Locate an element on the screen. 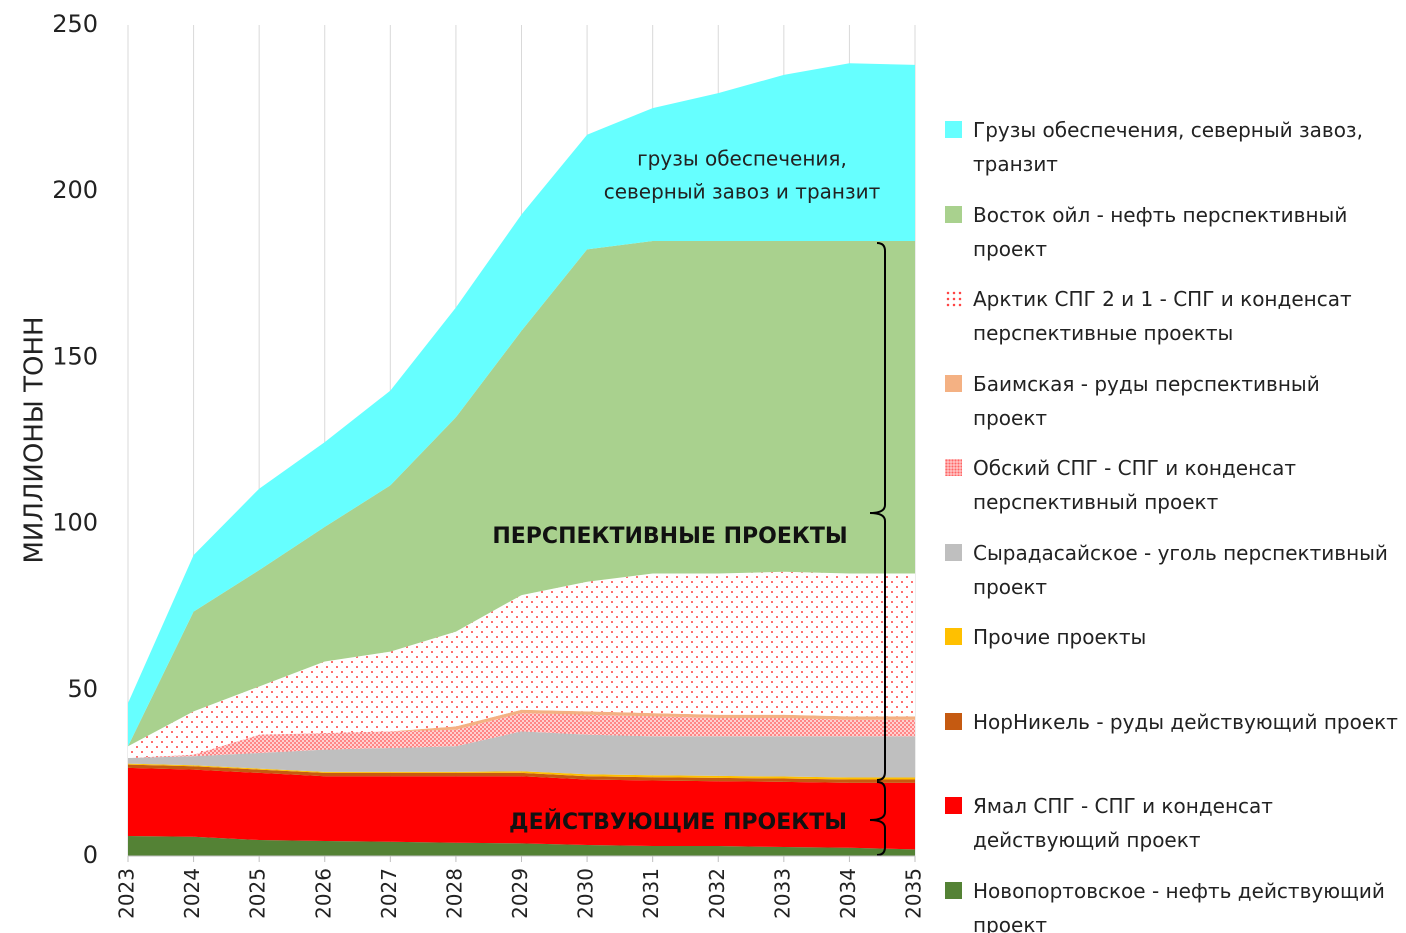  annotation: ПЕРСПЕКТИВНЫЕ ПРОЕКТЫ is located at coordinates (669, 536).